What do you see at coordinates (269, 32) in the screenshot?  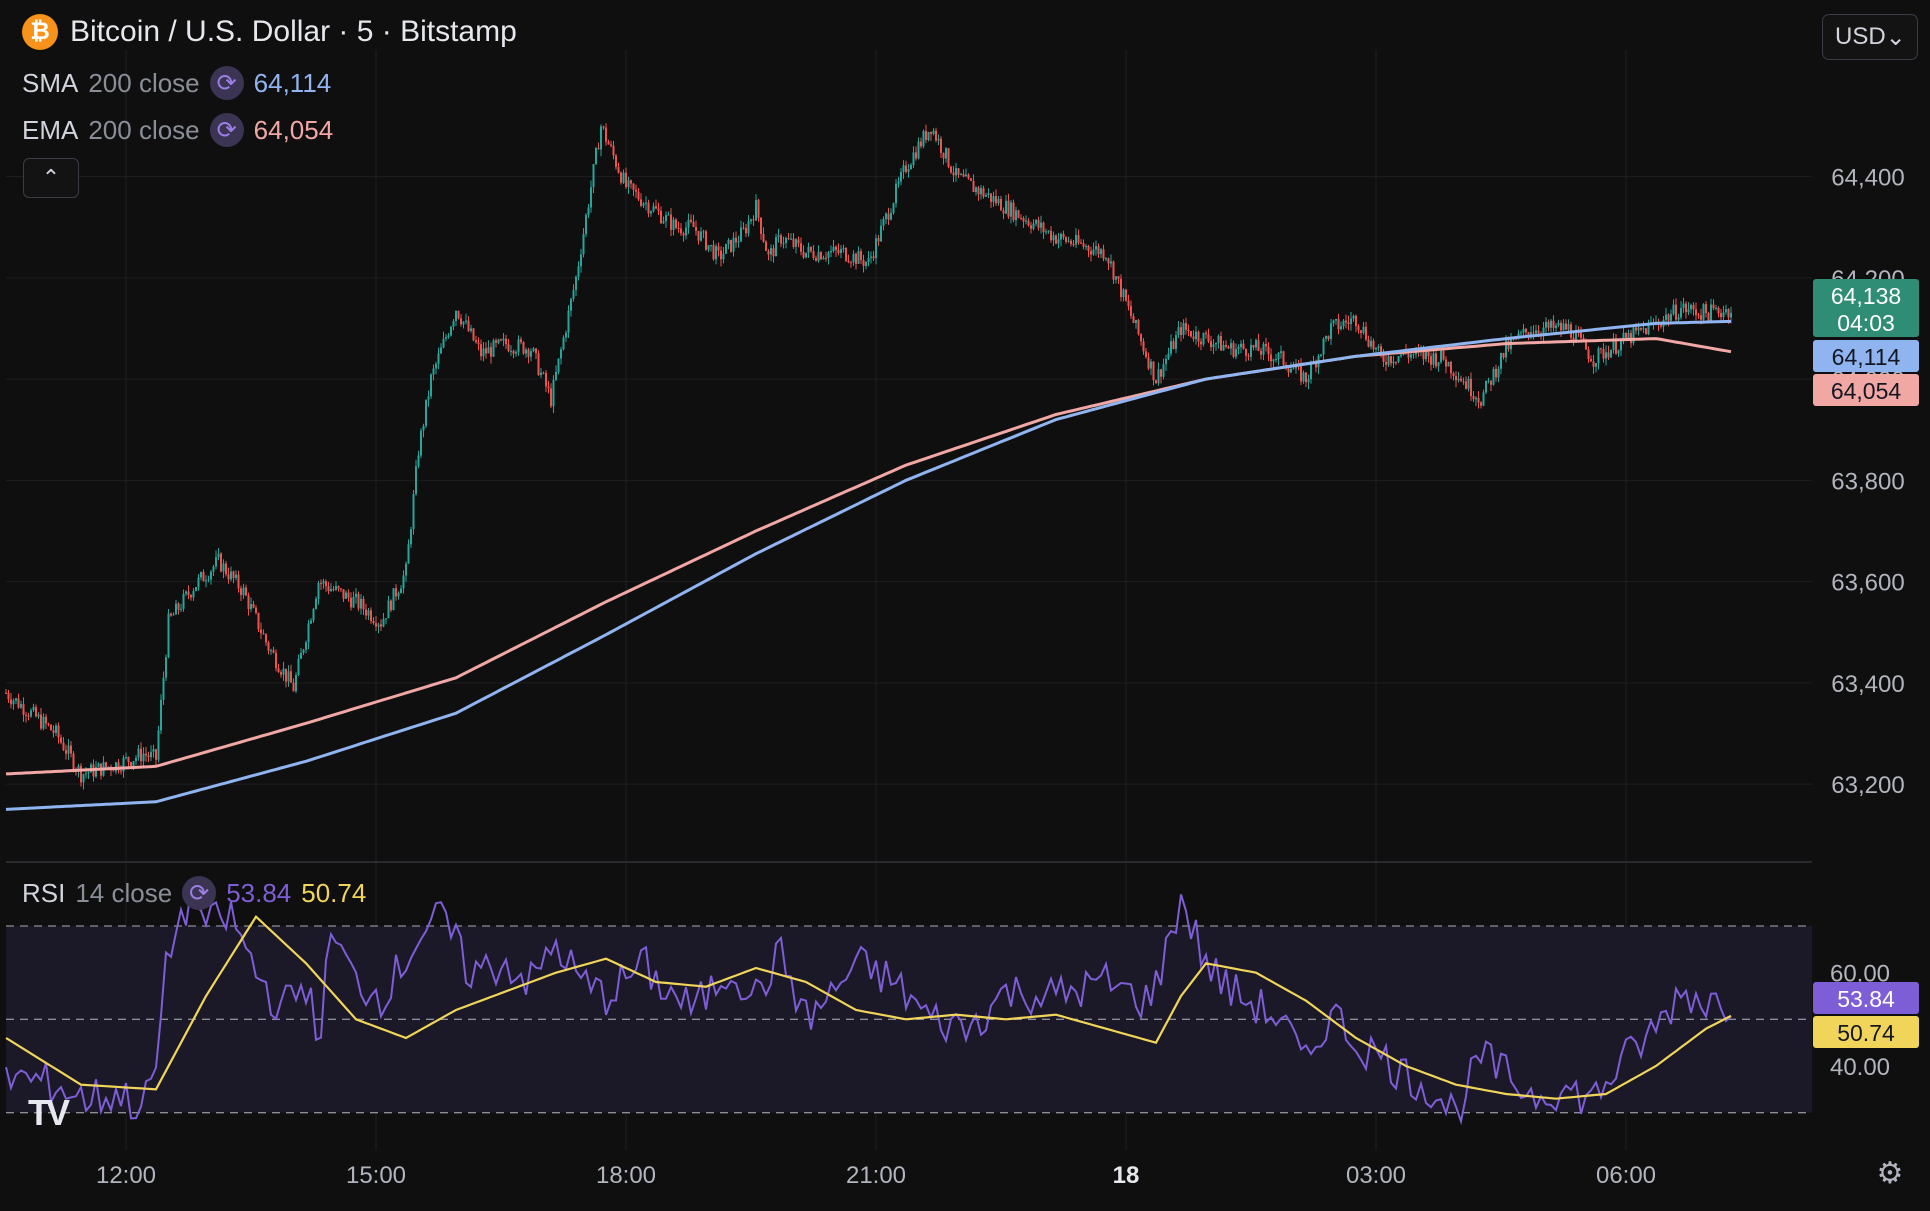 I see `symbol-header: ₿ Bitcoin / U.S. Dollar · 5 · Bitstamp` at bounding box center [269, 32].